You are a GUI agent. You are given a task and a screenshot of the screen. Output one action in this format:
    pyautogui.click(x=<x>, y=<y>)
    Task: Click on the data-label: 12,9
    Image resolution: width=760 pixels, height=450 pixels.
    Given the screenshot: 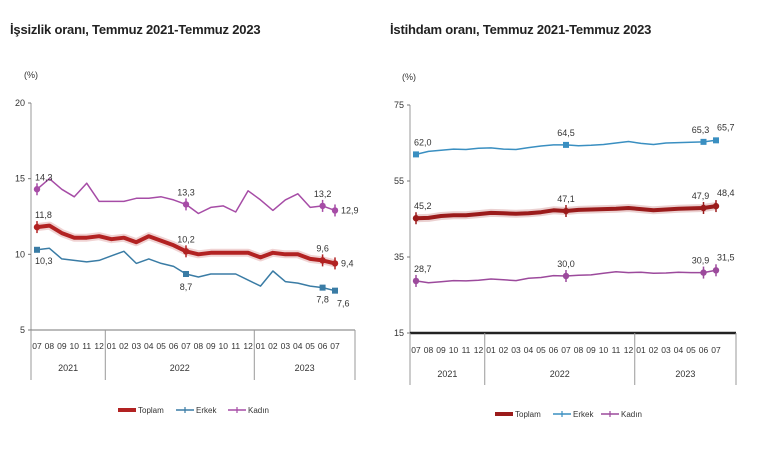 What is the action you would take?
    pyautogui.click(x=350, y=210)
    